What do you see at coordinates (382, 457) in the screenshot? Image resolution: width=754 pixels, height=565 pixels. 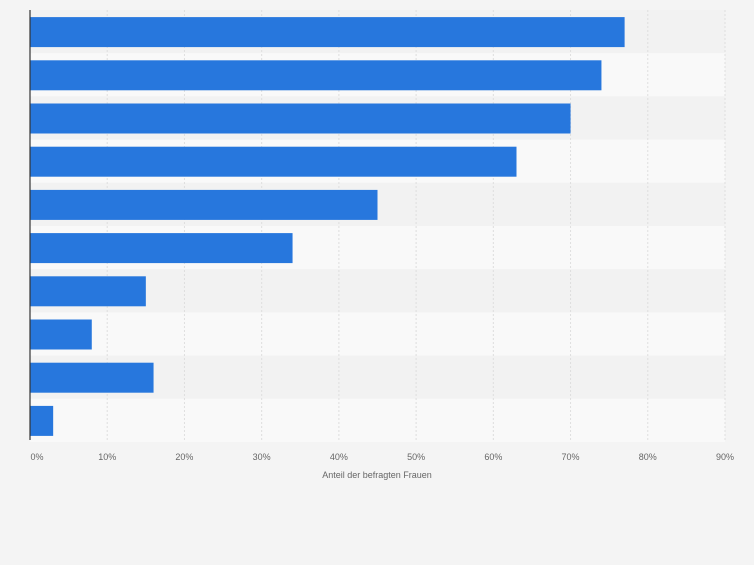 I see `x-axis-ticks: 0% 10% 20% 30% 40% 50% 60% 70% 80% 90%` at bounding box center [382, 457].